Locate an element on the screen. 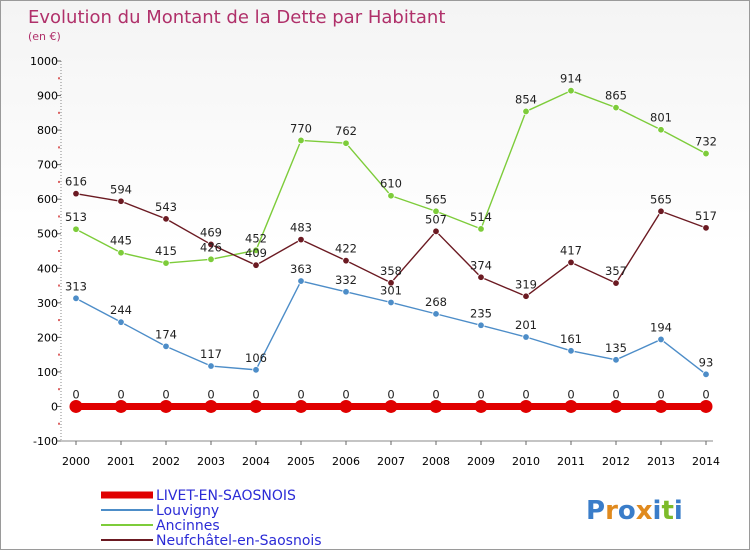 This screenshot has height=551, width=750. data-label: 610 is located at coordinates (391, 184).